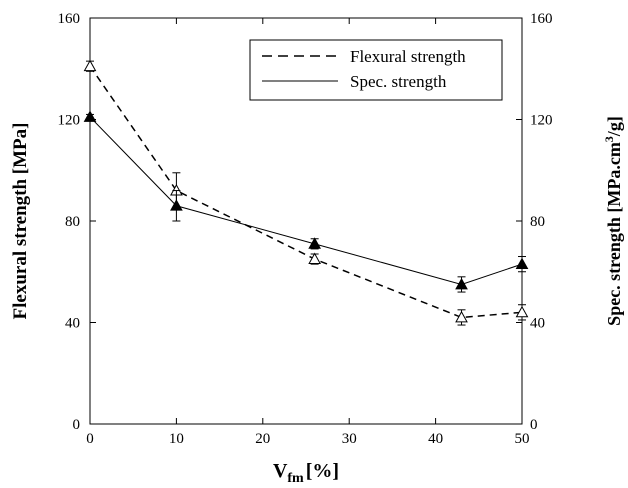 The image size is (628, 488). Describe the element at coordinates (280, 471) in the screenshot. I see `x-axis-title-main: V` at that location.